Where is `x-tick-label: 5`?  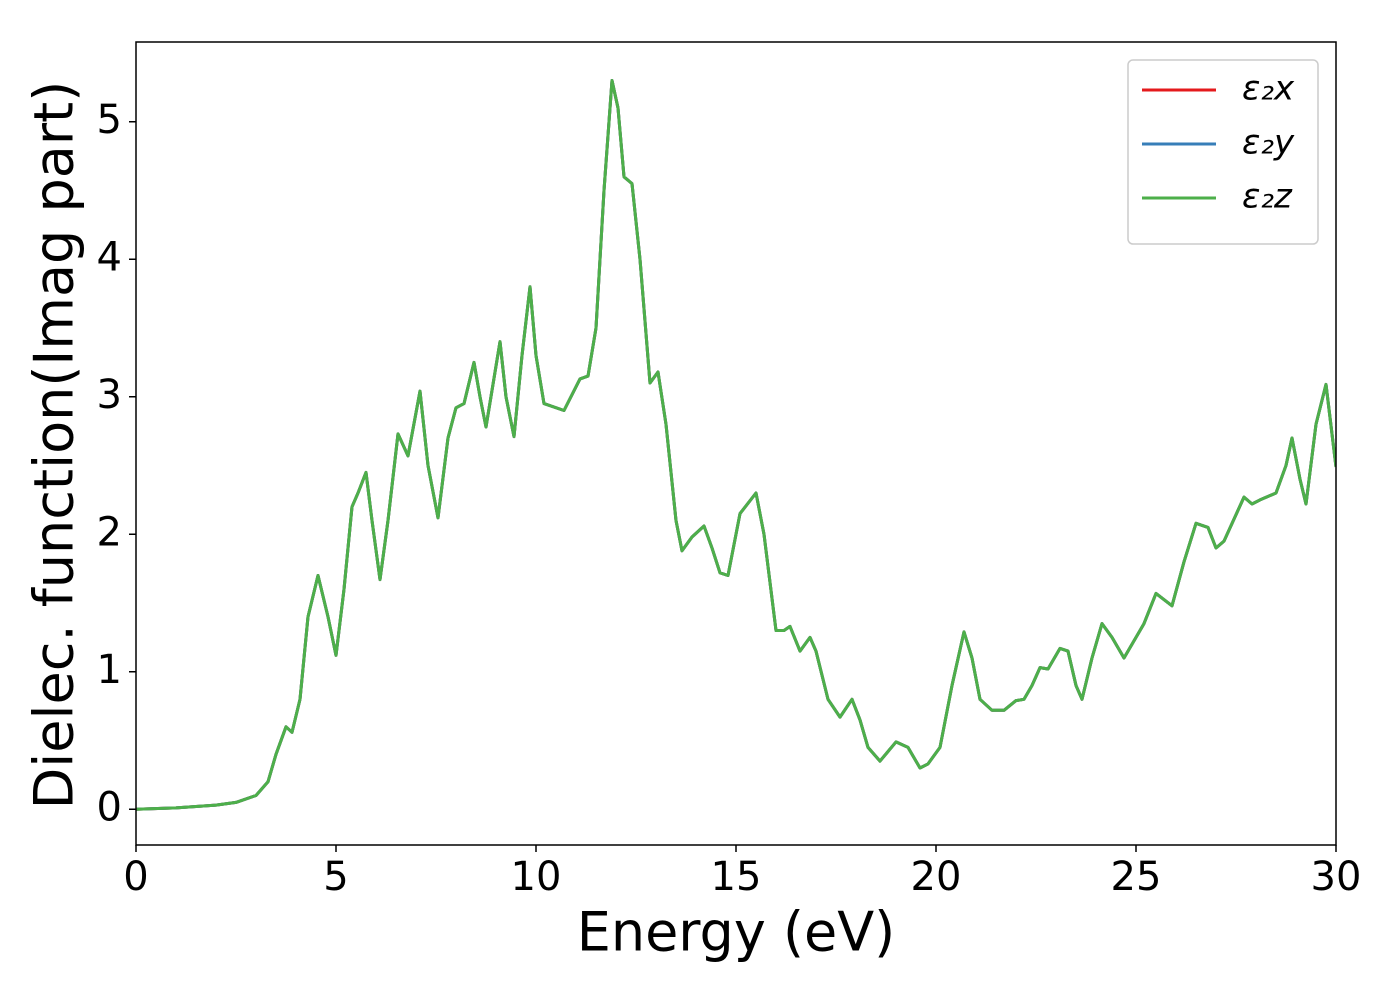
x-tick-label: 5 is located at coordinates (335, 877).